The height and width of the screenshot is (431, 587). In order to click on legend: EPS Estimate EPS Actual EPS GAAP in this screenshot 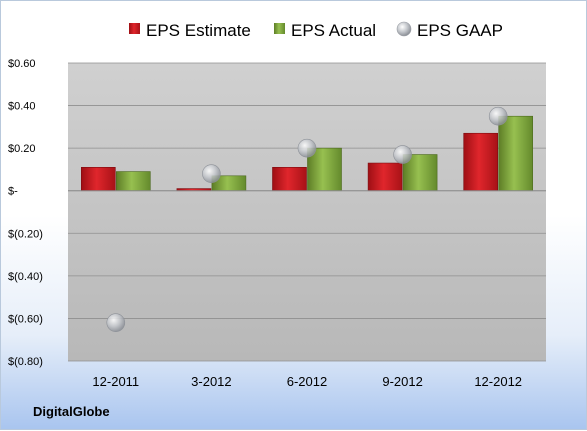, I will do `click(316, 30)`.